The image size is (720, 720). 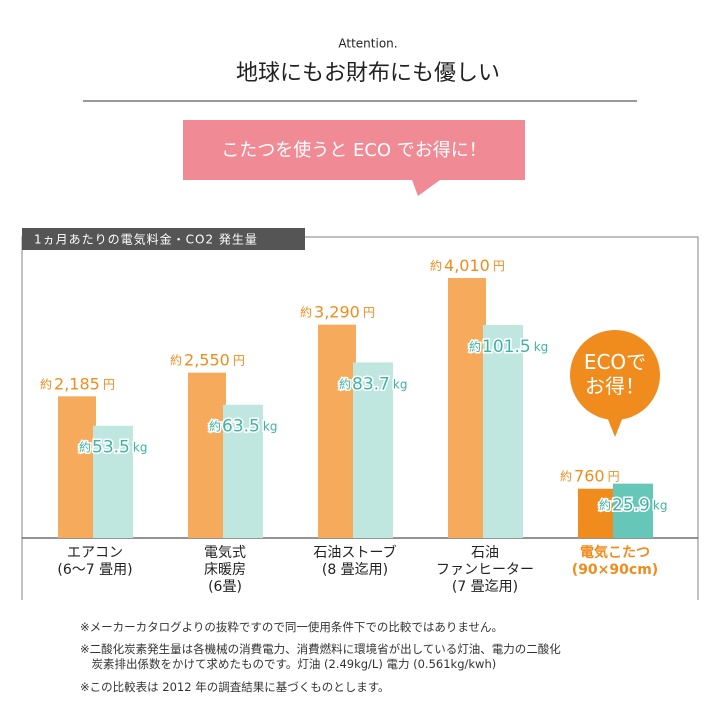 What do you see at coordinates (292, 627) in the screenshot?
I see `footnote: ※メーカーカタログよりの抜粋ですので同一使用条件下での比較ではありません。` at bounding box center [292, 627].